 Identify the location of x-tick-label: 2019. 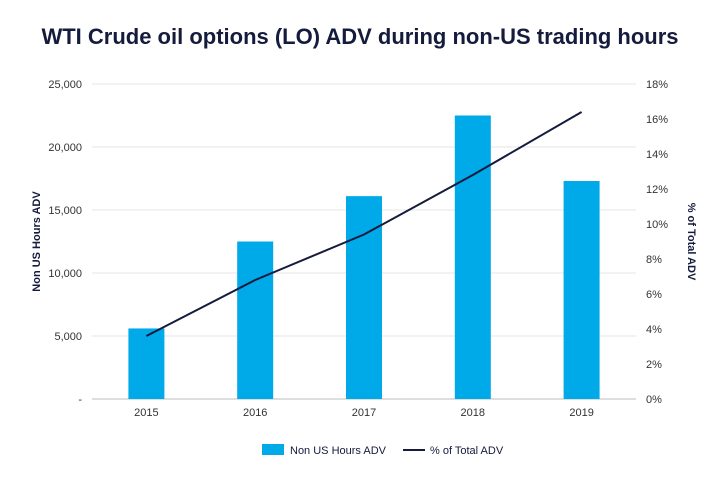
(581, 413).